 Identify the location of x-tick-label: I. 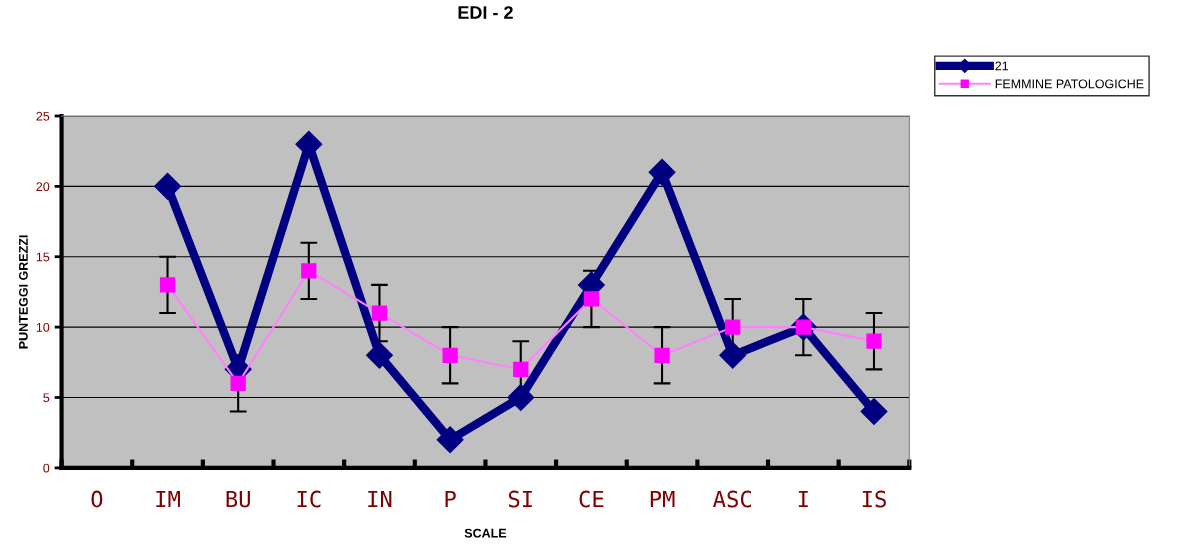
(803, 499).